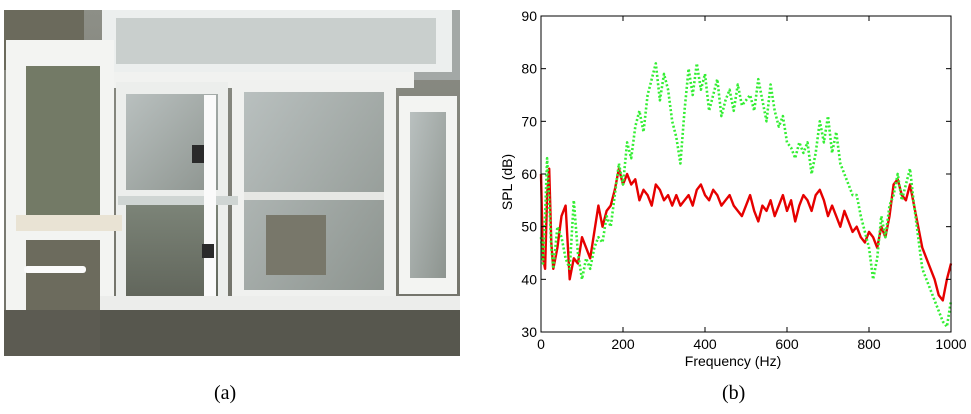 This screenshot has height=414, width=971. What do you see at coordinates (733, 361) in the screenshot?
I see `x-axis-label: Frequency (Hz)` at bounding box center [733, 361].